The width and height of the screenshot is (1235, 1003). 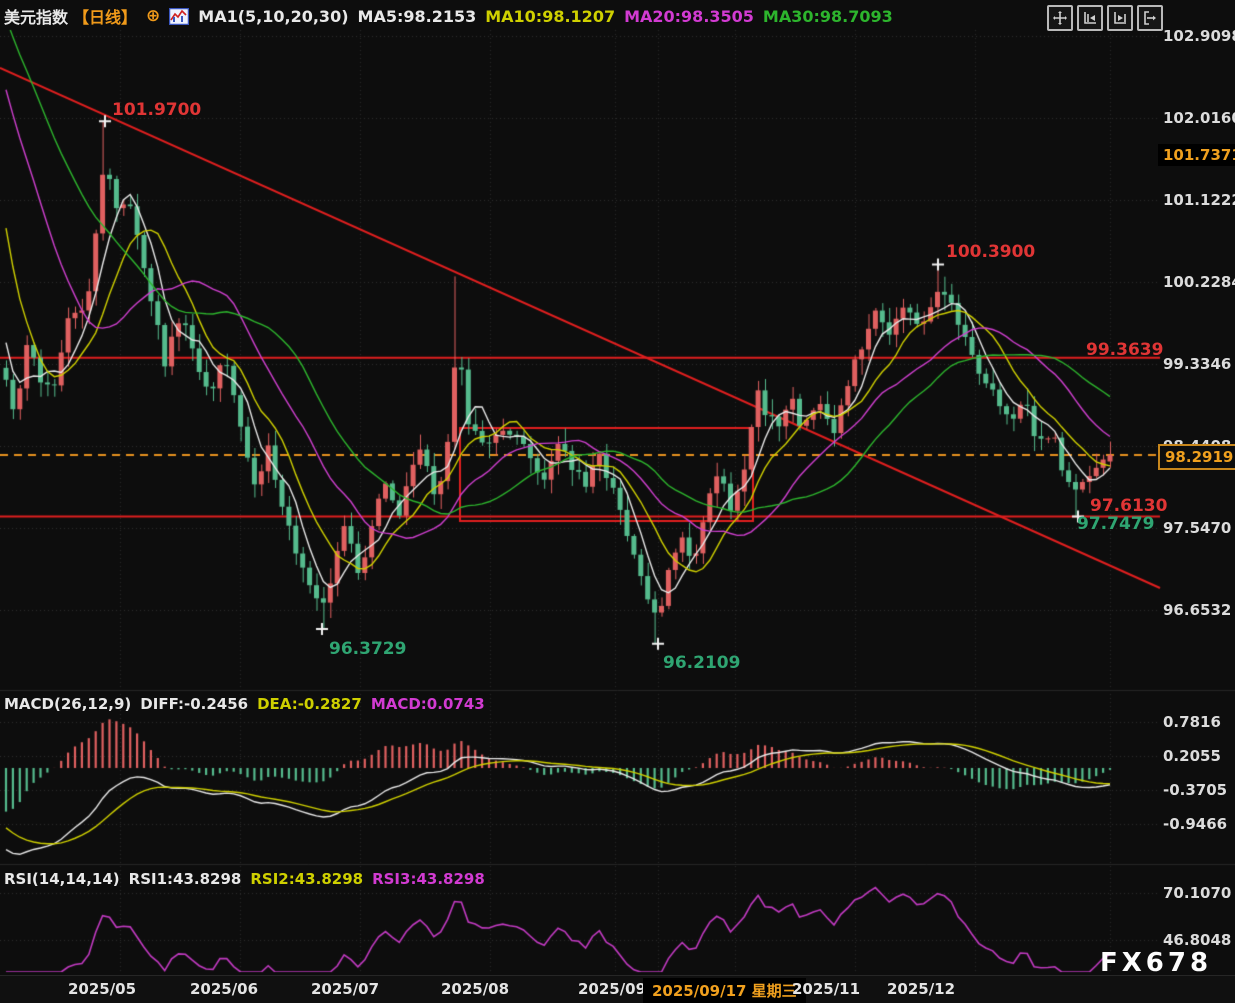 I want to click on ma20-value: MA20:98.3505, so click(x=689, y=16).